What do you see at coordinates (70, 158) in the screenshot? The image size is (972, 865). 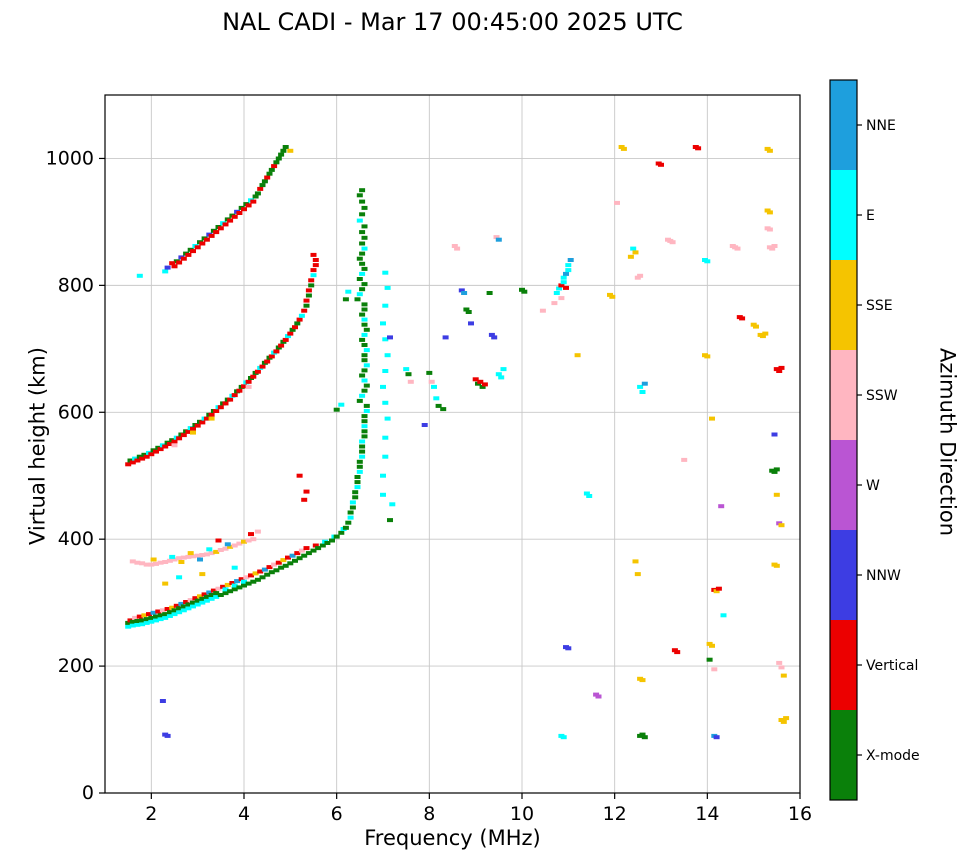 I see `y-tick-label: 1000` at bounding box center [70, 158].